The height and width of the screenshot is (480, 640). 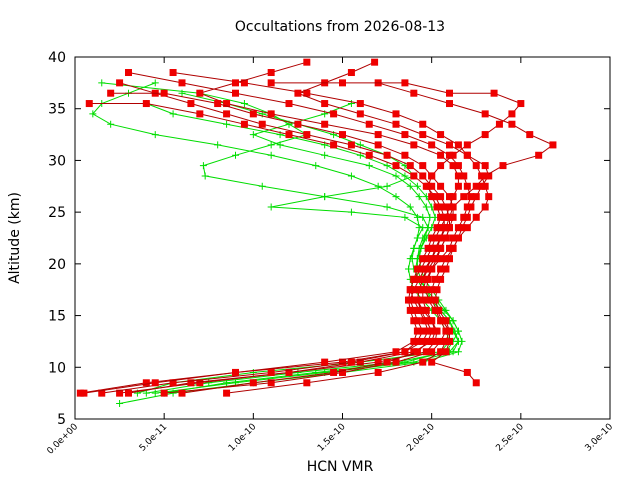 What do you see at coordinates (421, 438) in the screenshot?
I see `x-tick-label: 2.0e-10` at bounding box center [421, 438].